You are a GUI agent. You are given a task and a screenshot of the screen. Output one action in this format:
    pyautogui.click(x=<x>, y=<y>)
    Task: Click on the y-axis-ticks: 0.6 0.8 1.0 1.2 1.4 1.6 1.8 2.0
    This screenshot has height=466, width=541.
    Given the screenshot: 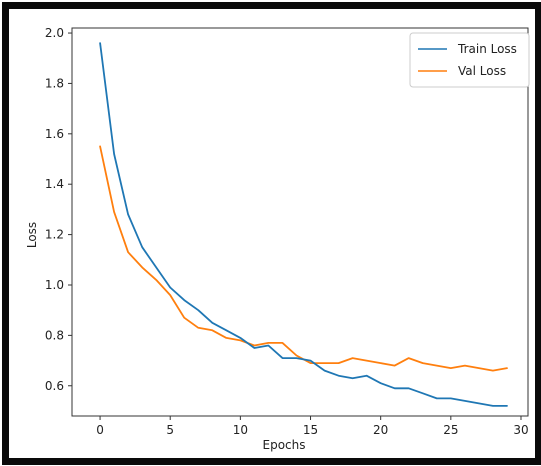 What is the action you would take?
    pyautogui.click(x=58, y=209)
    